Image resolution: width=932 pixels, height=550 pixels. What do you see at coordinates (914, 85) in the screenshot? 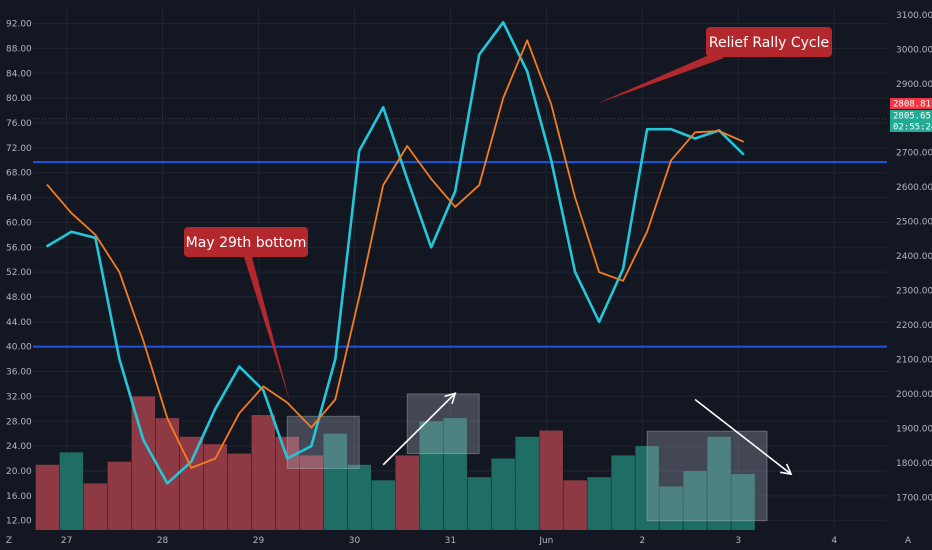
I see `right-tick-label: 2900.00` at bounding box center [914, 85].